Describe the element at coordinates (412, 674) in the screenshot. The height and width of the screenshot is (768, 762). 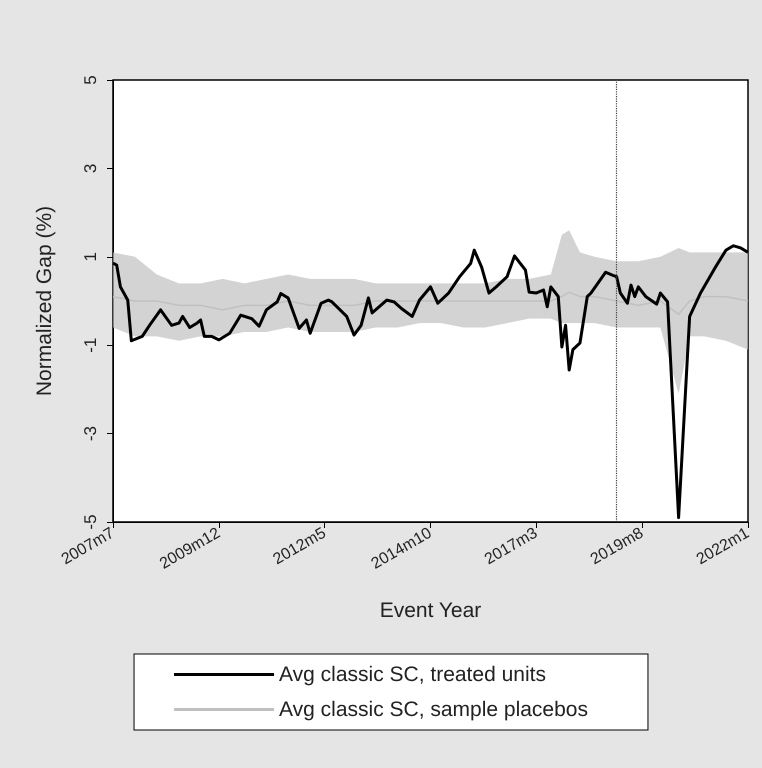
I see `legend-label: Avg classic SC, treated units` at that location.